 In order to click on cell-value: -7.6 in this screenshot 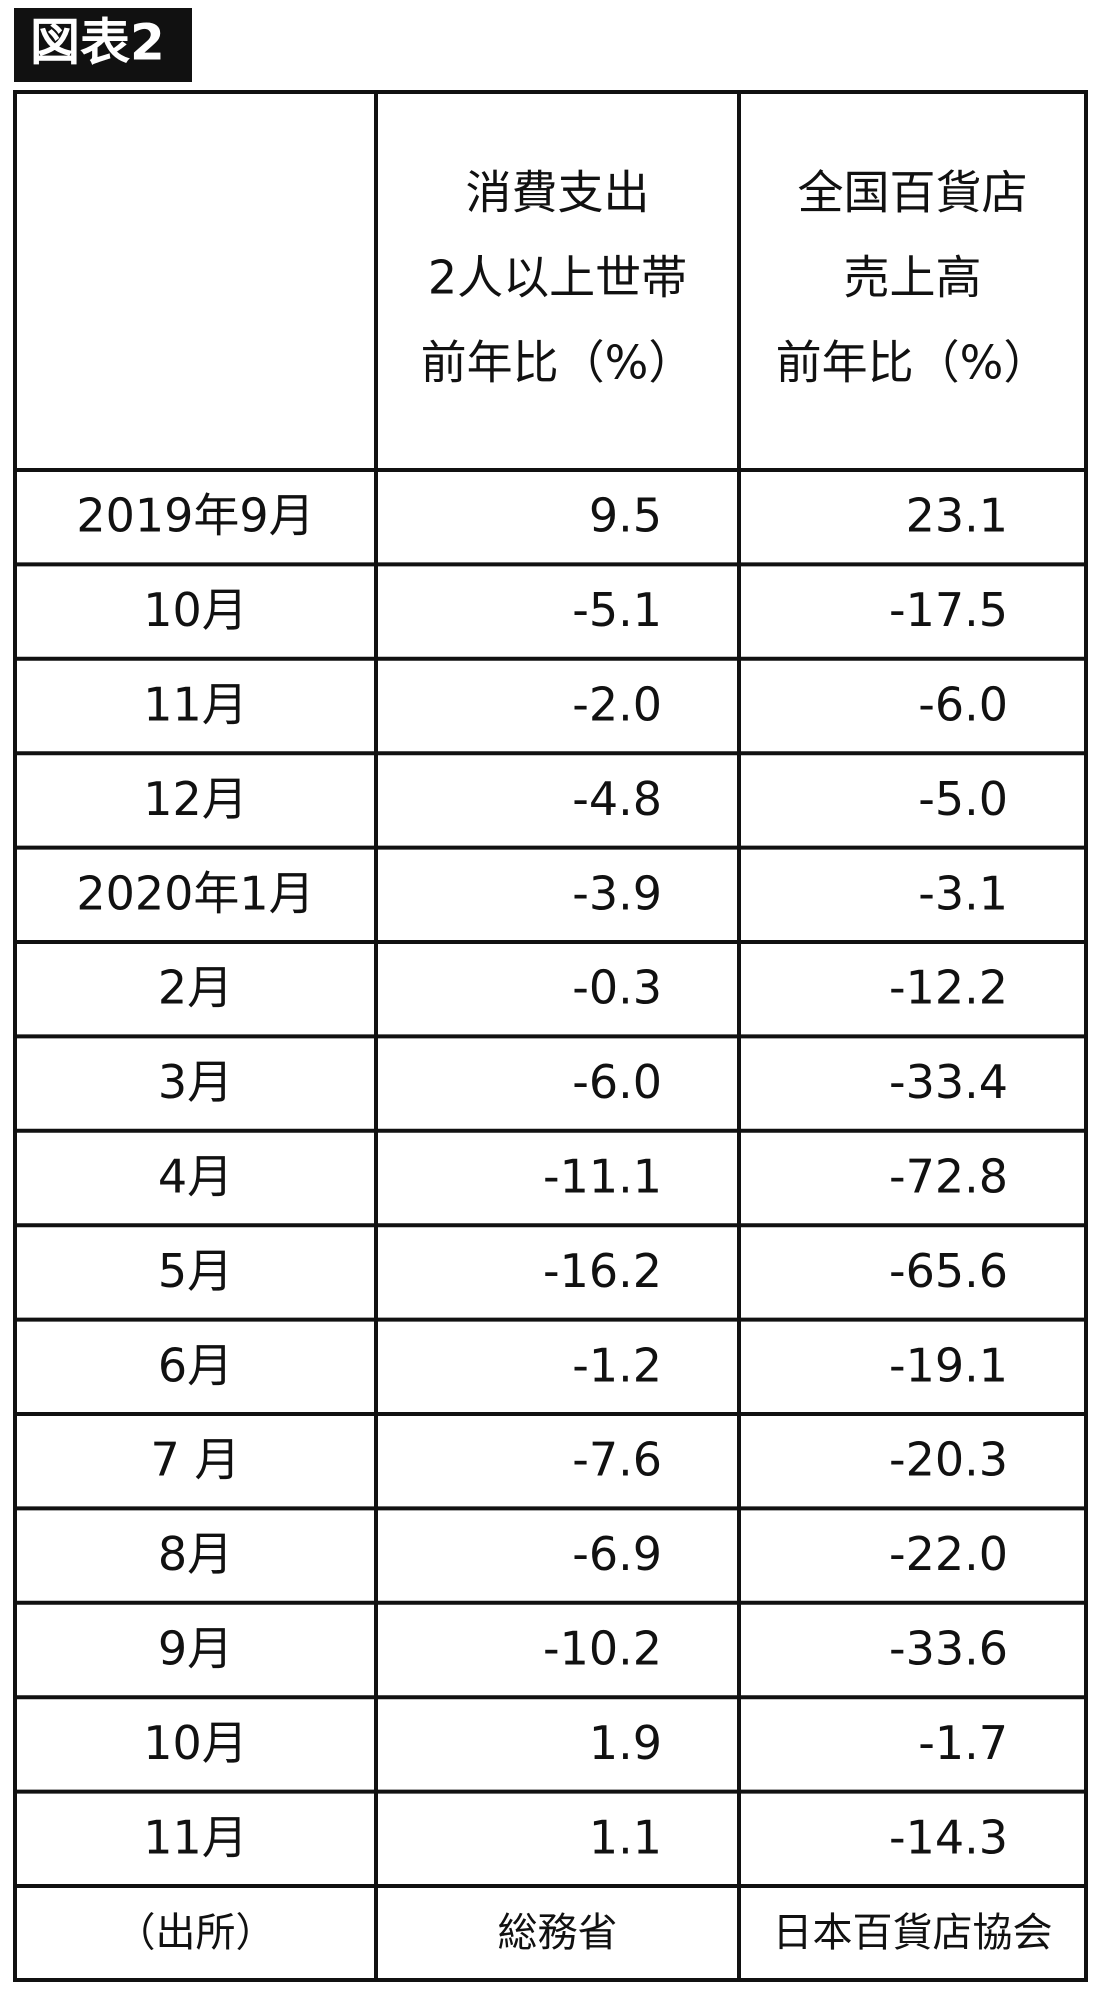, I will do `click(617, 1460)`.